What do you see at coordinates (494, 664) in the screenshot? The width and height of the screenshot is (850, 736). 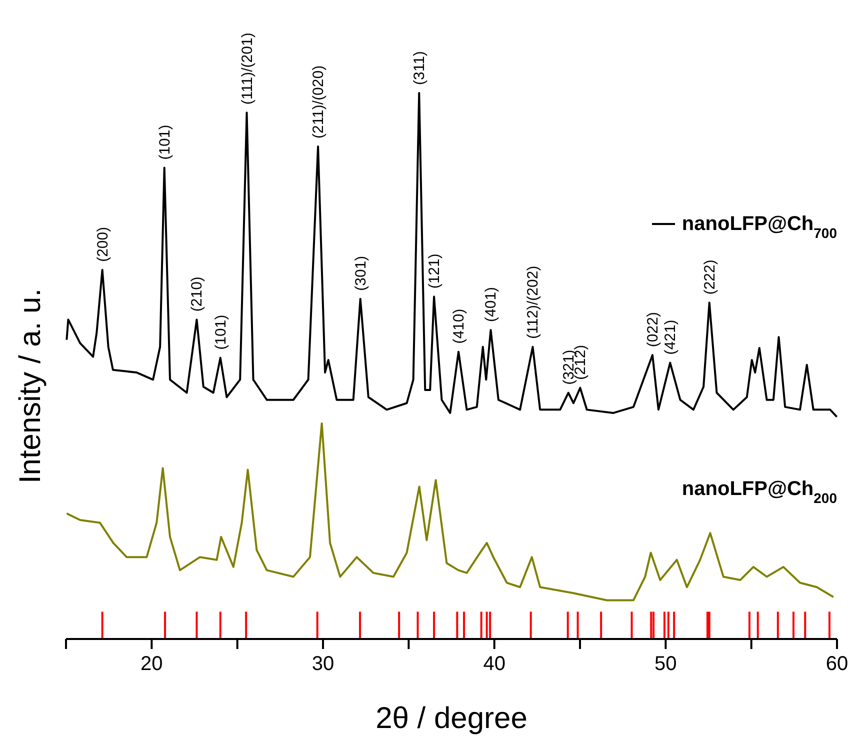 I see `x-tick-label: 40` at bounding box center [494, 664].